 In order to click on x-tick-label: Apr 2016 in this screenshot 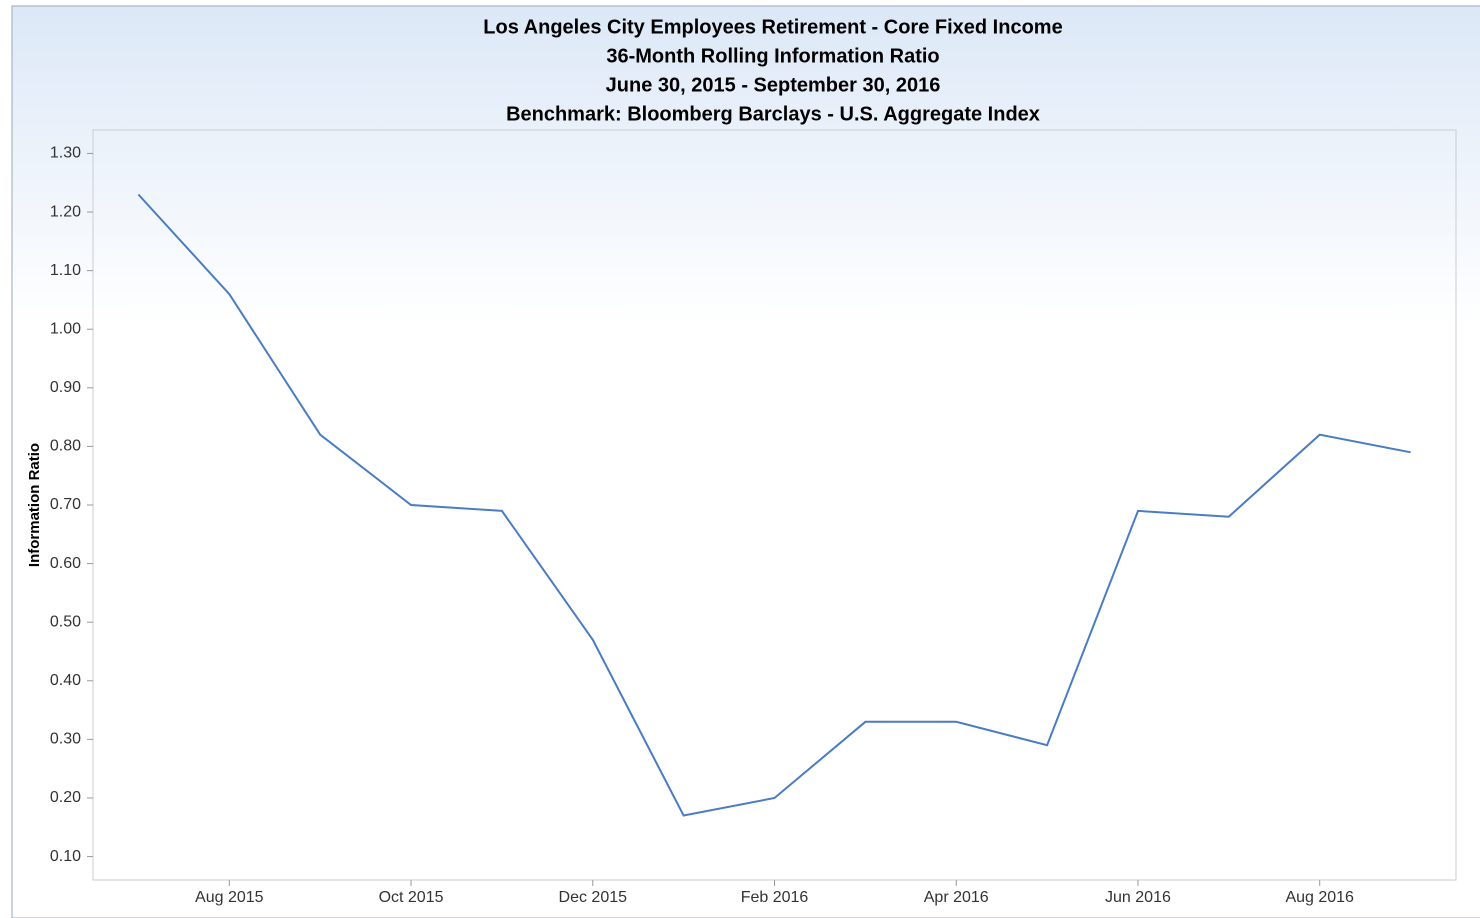, I will do `click(956, 897)`.